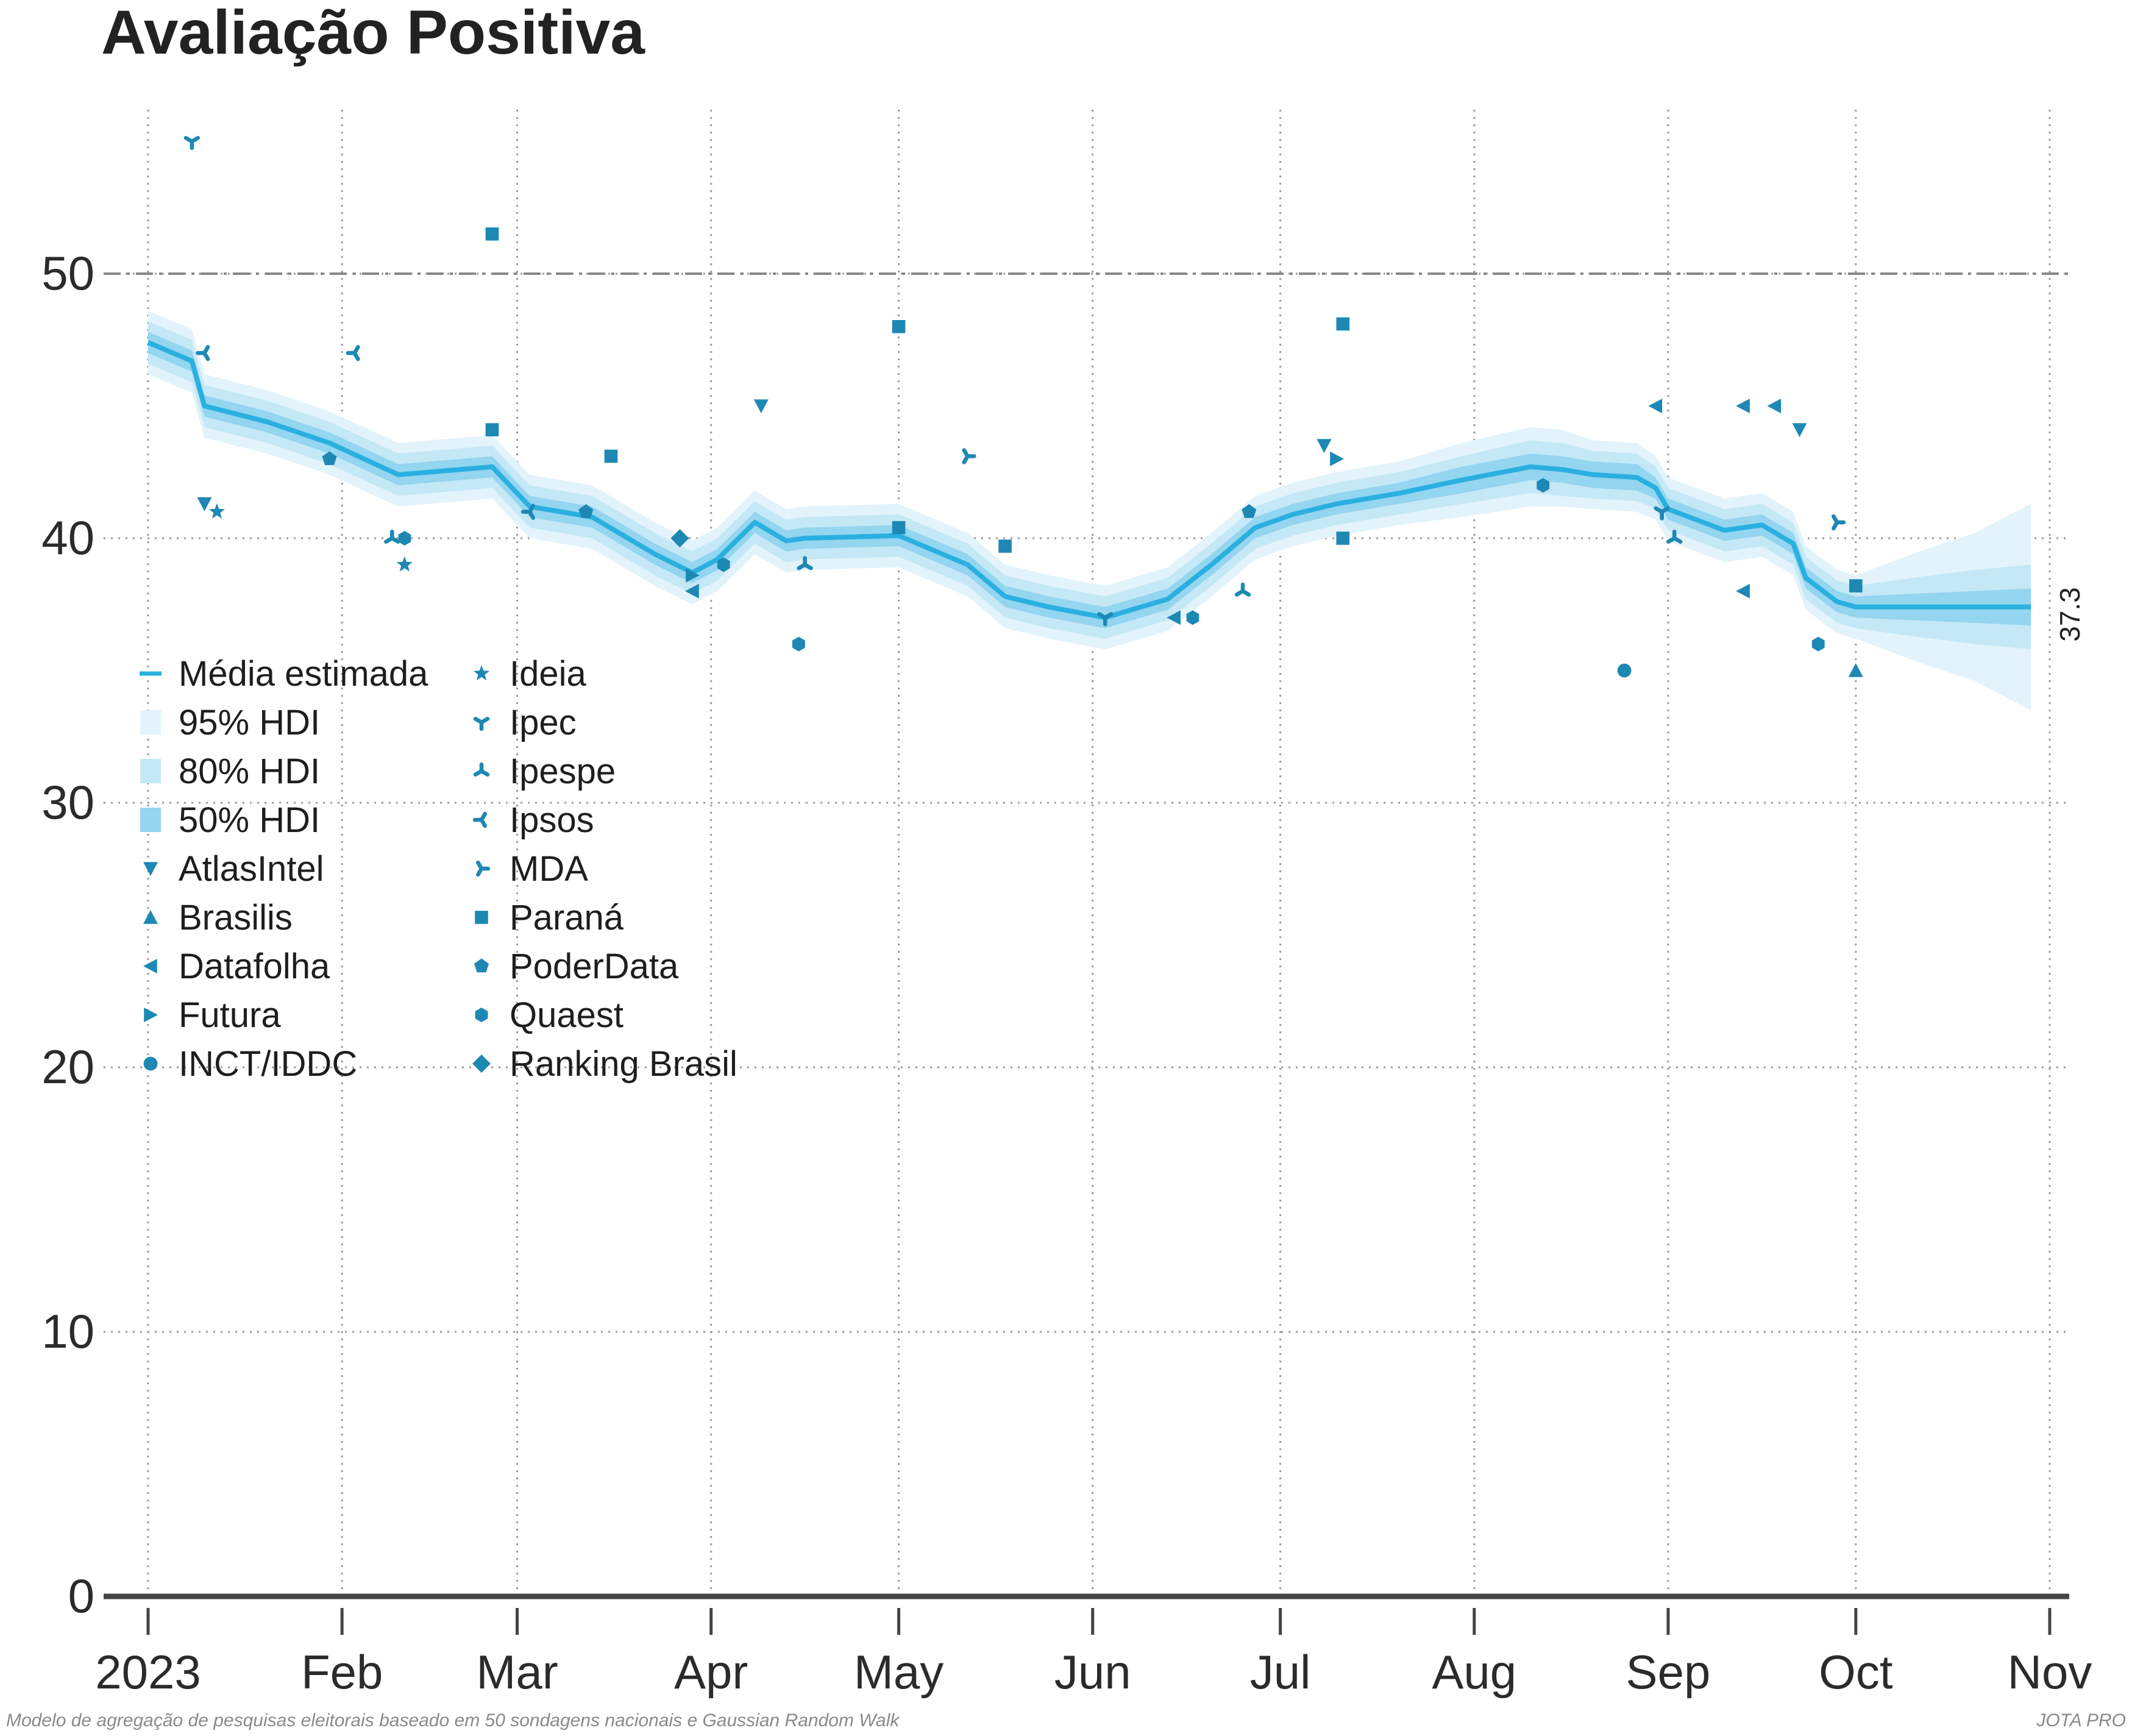 The width and height of the screenshot is (2132, 1736). What do you see at coordinates (67, 1331) in the screenshot?
I see `y-tick-label-10: 10` at bounding box center [67, 1331].